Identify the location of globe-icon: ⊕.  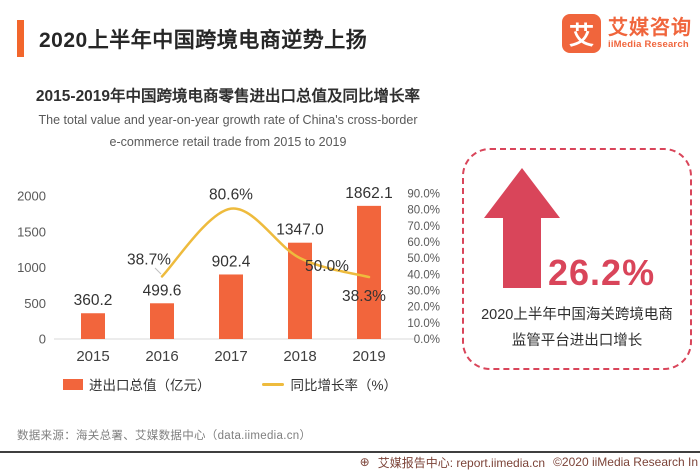
(364, 462).